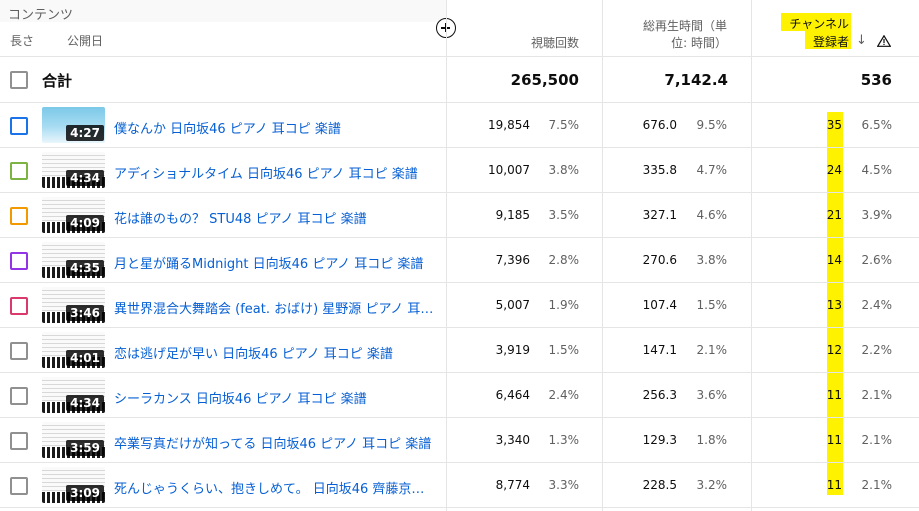 This screenshot has height=511, width=919. What do you see at coordinates (269, 264) in the screenshot?
I see `video-title-link: 月と星が踊るMidnight 日向坂46 ピアノ 耳コピ 楽譜` at bounding box center [269, 264].